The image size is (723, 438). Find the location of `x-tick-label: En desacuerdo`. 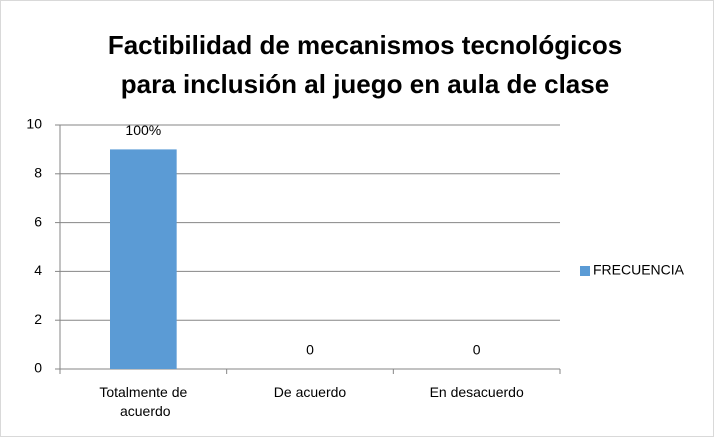

x-tick-label: En desacuerdo is located at coordinates (477, 392).